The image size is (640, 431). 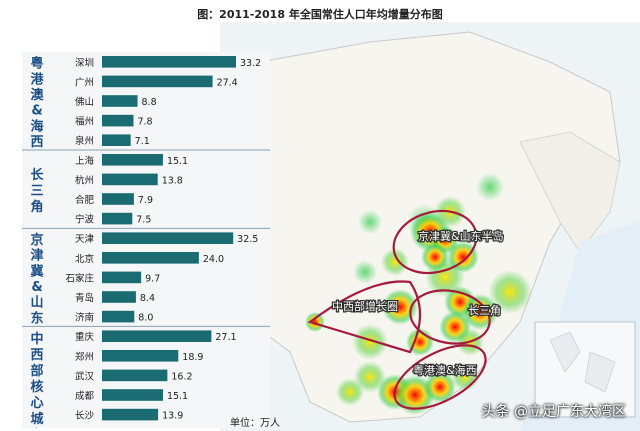 What do you see at coordinates (84, 141) in the screenshot?
I see `category-label: 泉州` at bounding box center [84, 141].